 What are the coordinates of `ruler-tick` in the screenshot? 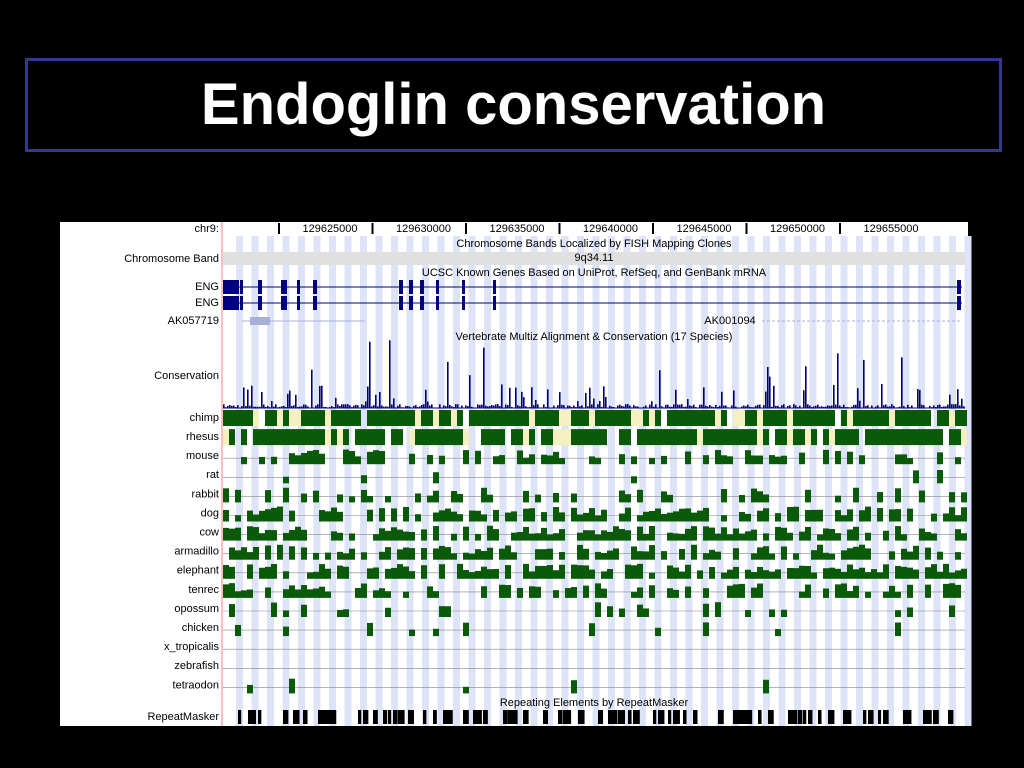 It's located at (466, 228).